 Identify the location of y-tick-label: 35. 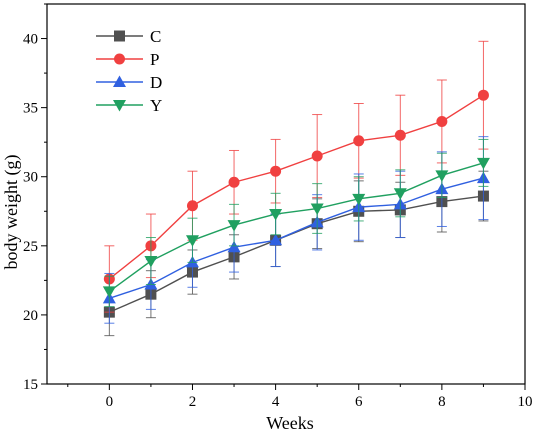
(30, 109).